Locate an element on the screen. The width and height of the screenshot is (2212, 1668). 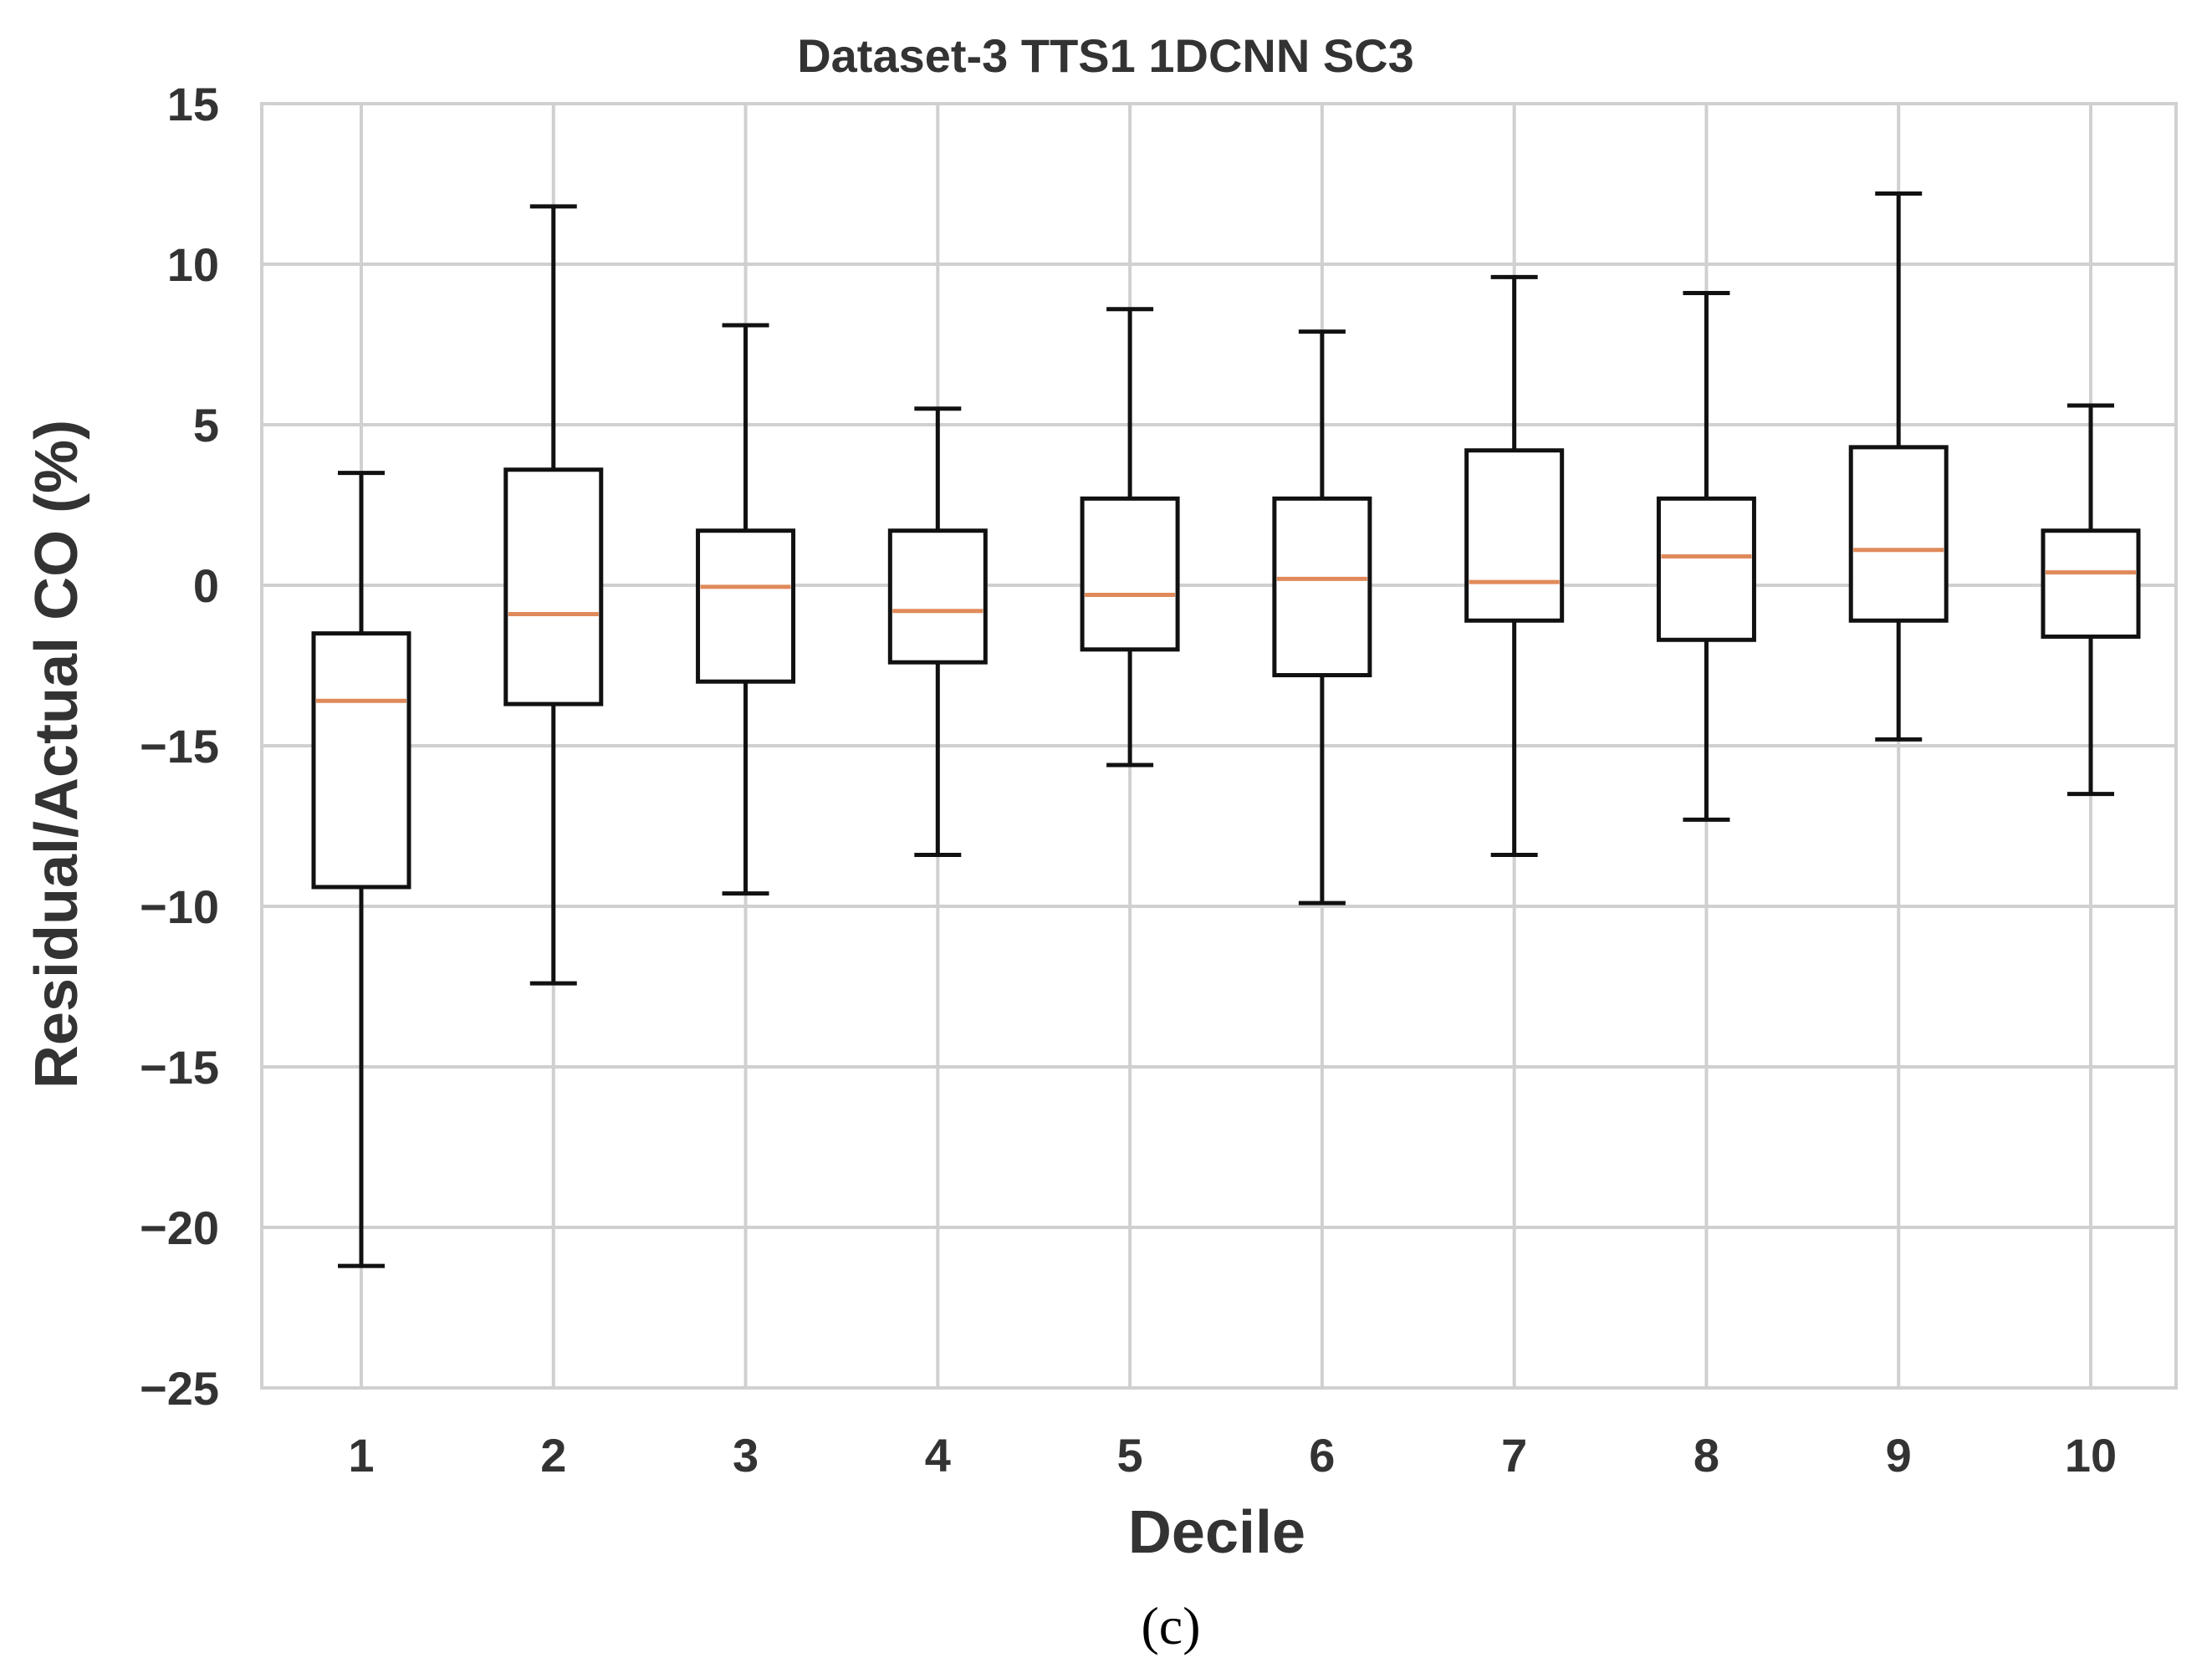
x-axis-label: Decile is located at coordinates (1217, 1532).